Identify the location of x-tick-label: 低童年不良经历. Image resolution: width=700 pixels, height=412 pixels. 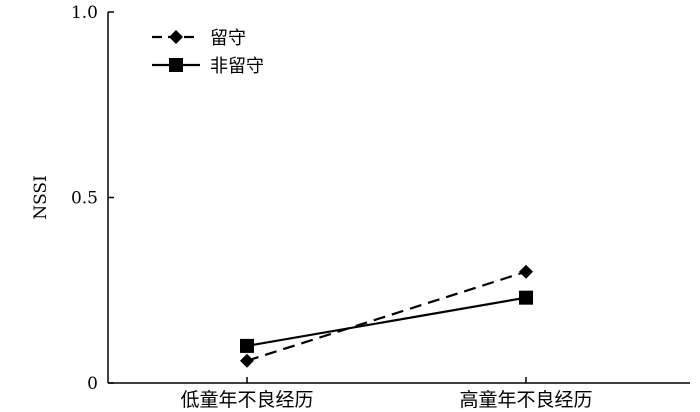
(246, 400).